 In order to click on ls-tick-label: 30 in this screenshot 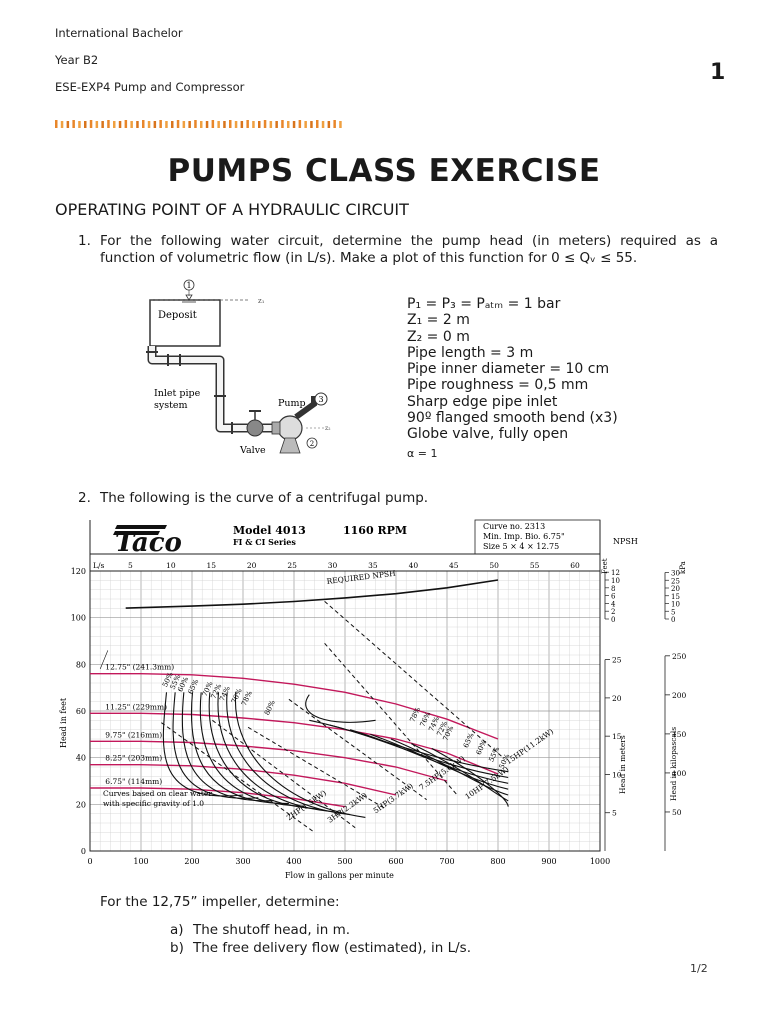, I will do `click(333, 565)`.